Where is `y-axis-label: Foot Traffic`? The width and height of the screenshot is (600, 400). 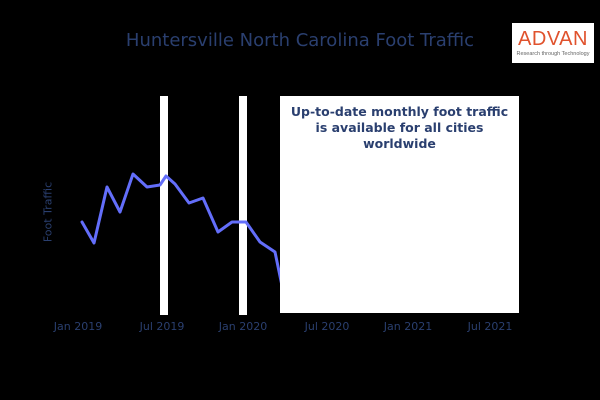 y-axis-label: Foot Traffic is located at coordinates (48, 212).